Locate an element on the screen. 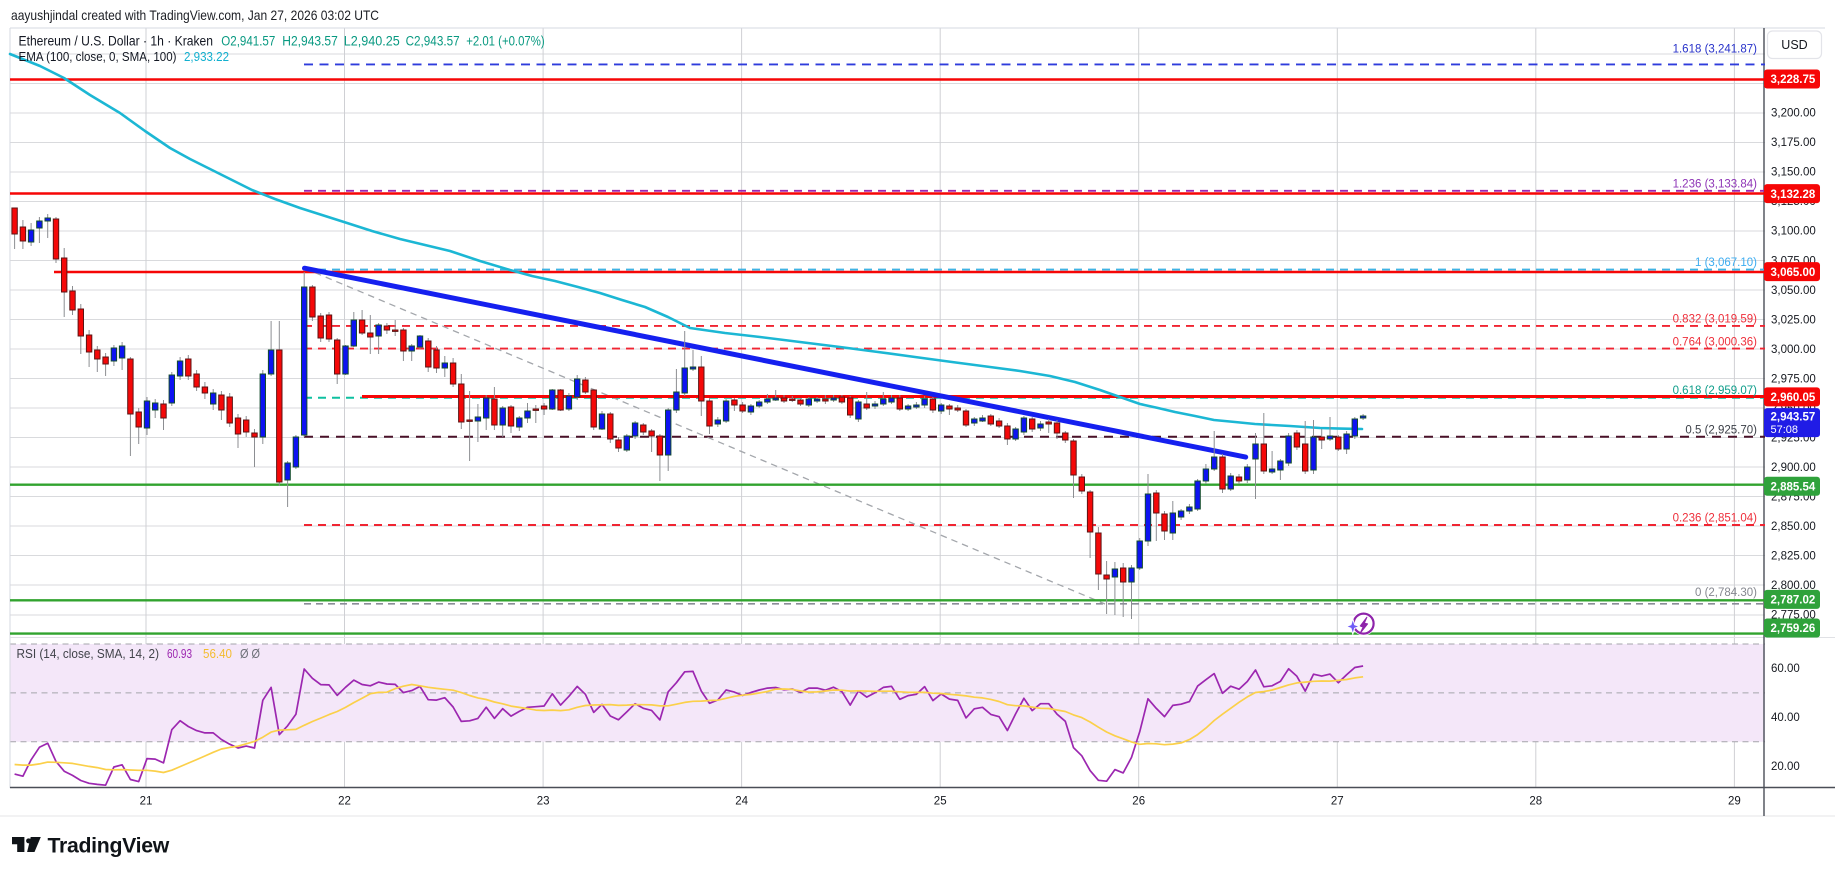 This screenshot has width=1835, height=880. svg-text: 24 is located at coordinates (741, 802).